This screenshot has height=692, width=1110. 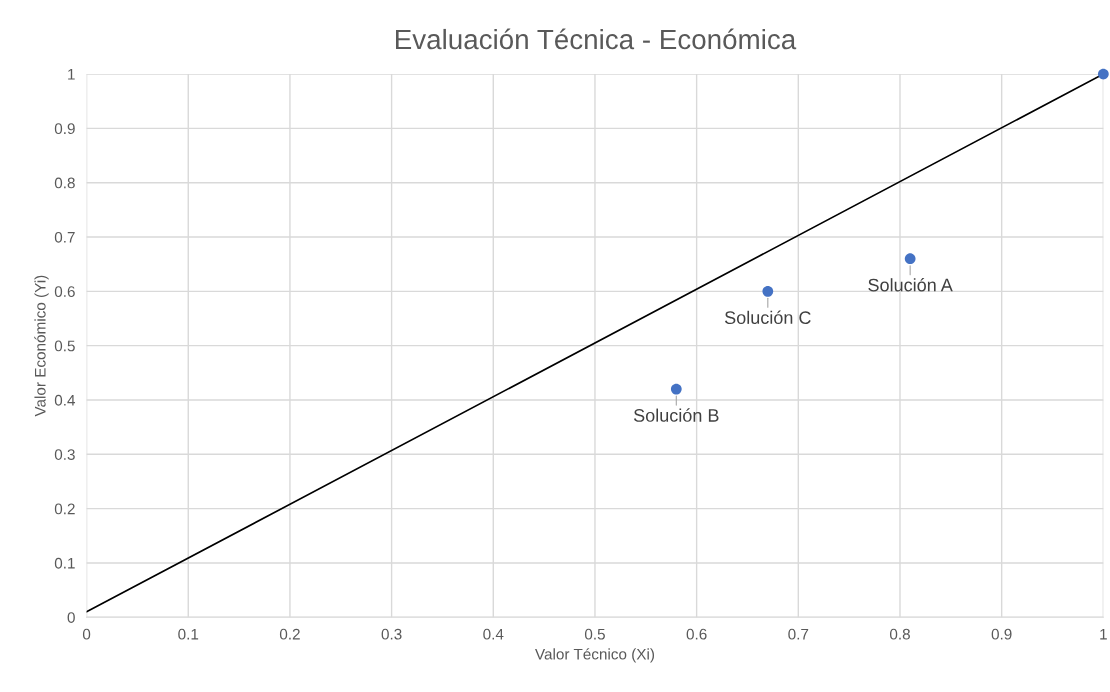 I want to click on x-tick-label: 0.7, so click(x=798, y=634).